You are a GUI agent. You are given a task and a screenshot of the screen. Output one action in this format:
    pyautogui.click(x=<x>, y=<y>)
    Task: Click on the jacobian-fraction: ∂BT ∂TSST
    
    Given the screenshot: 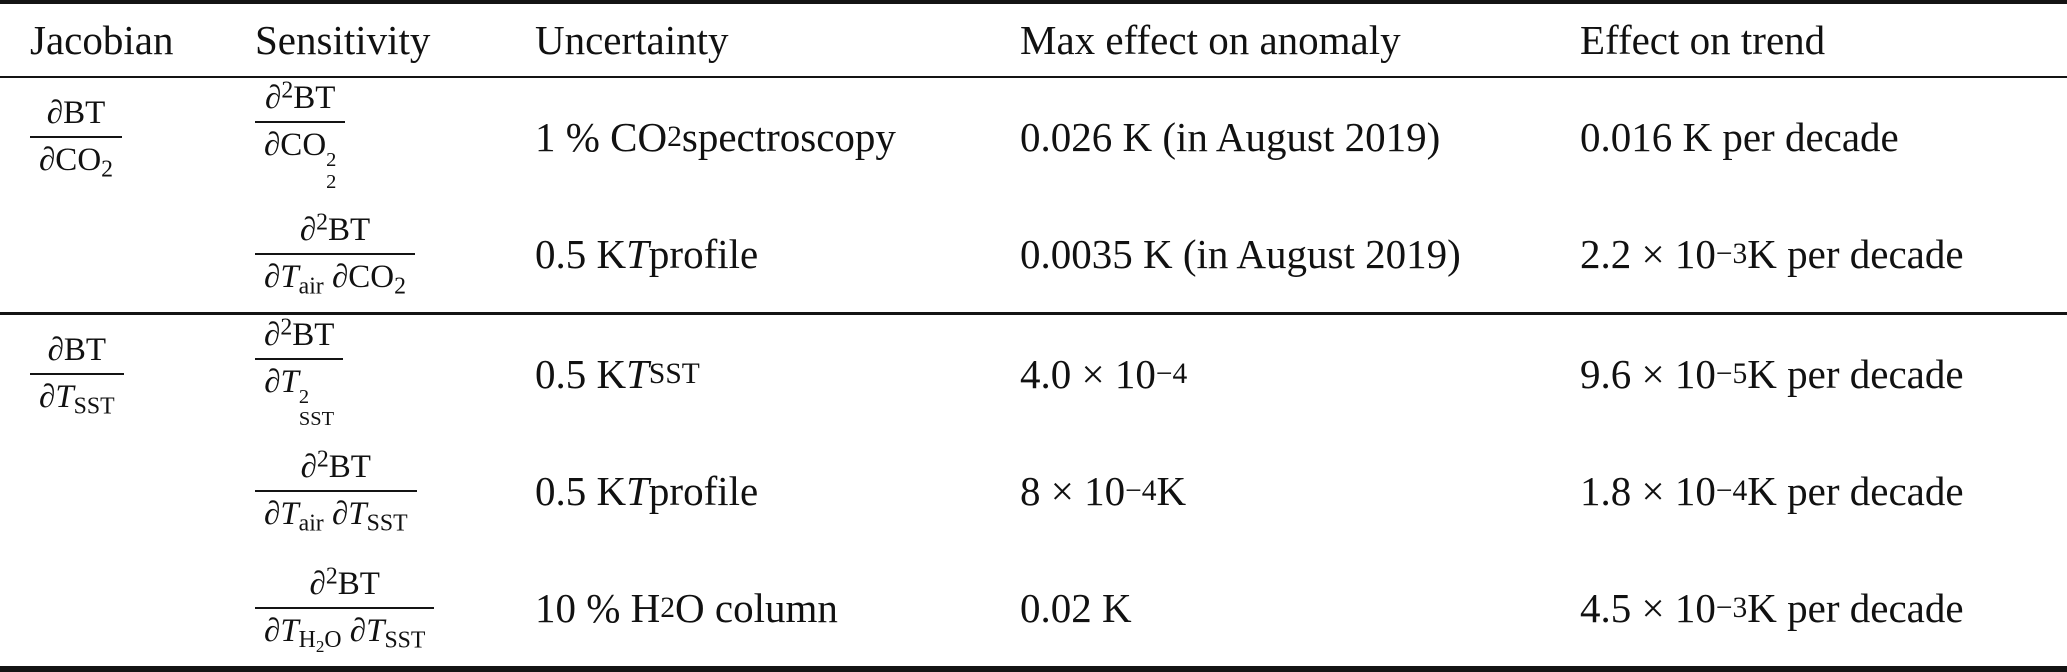 What is the action you would take?
    pyautogui.click(x=77, y=374)
    